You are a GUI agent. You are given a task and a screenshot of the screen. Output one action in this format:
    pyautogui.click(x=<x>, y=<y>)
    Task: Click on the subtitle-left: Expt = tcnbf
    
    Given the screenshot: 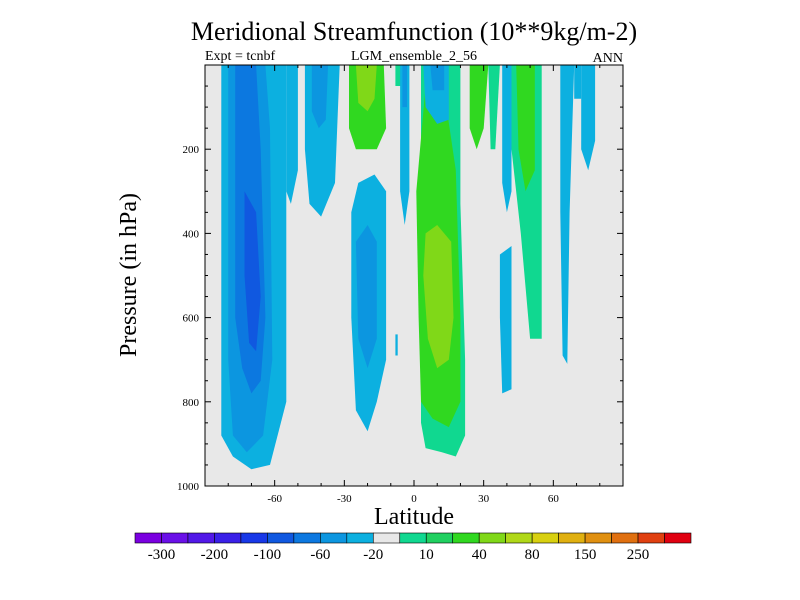 What is the action you would take?
    pyautogui.click(x=240, y=56)
    